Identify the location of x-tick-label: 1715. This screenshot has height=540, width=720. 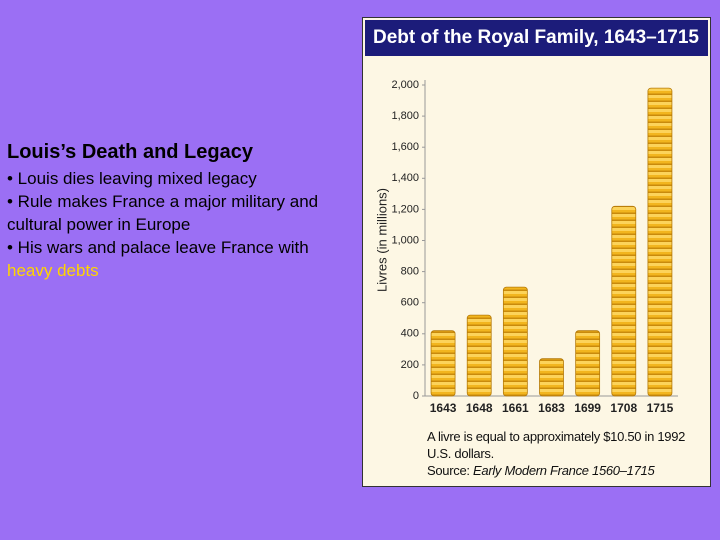
(660, 408).